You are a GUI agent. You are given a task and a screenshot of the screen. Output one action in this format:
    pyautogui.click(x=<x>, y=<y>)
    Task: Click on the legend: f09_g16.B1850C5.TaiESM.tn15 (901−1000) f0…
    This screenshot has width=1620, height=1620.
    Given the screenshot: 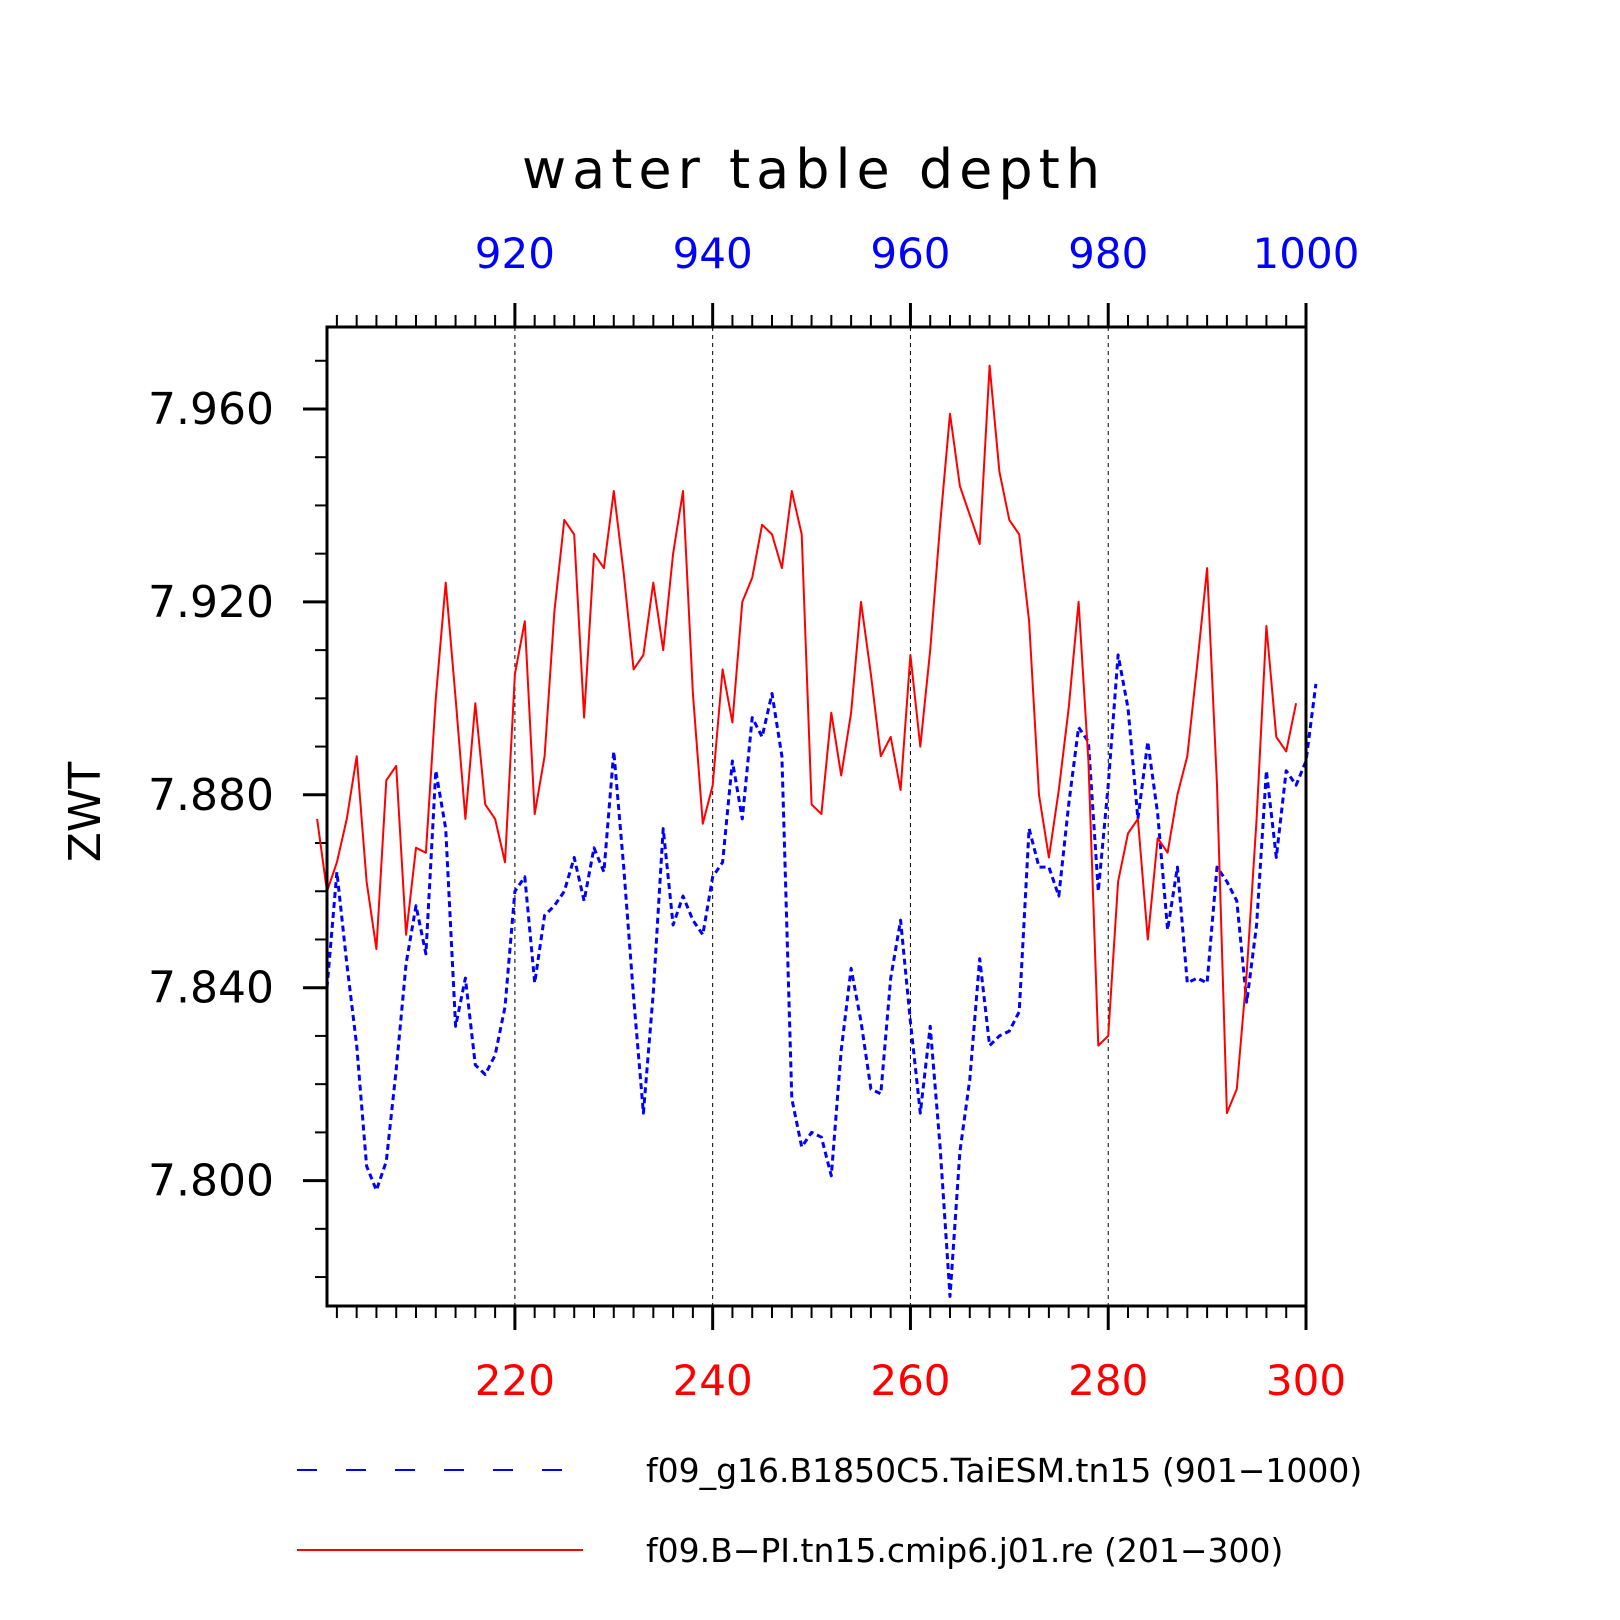 What is the action you would take?
    pyautogui.click(x=829, y=1510)
    